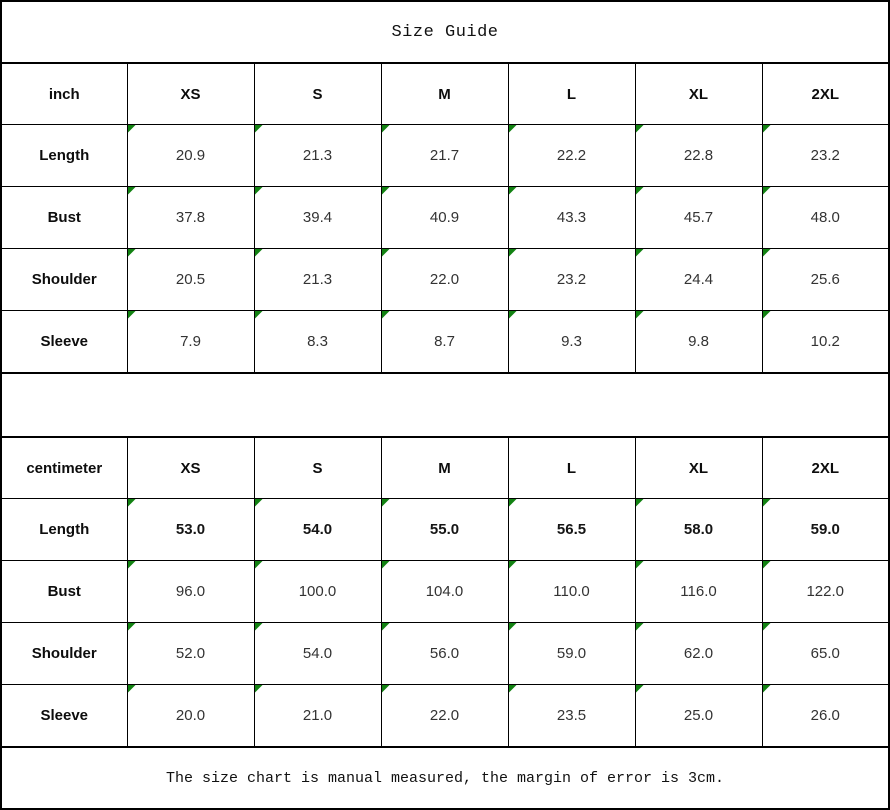 This screenshot has height=810, width=890. I want to click on value-cell: 39.4, so click(317, 217).